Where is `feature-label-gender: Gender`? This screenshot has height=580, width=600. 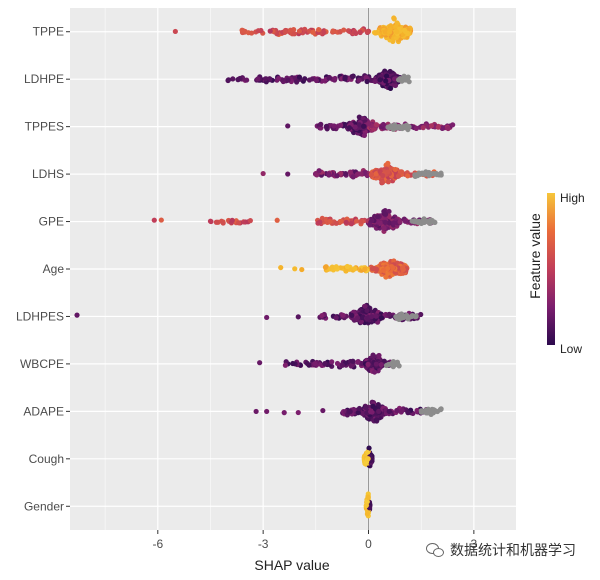 feature-label-gender: Gender is located at coordinates (44, 506).